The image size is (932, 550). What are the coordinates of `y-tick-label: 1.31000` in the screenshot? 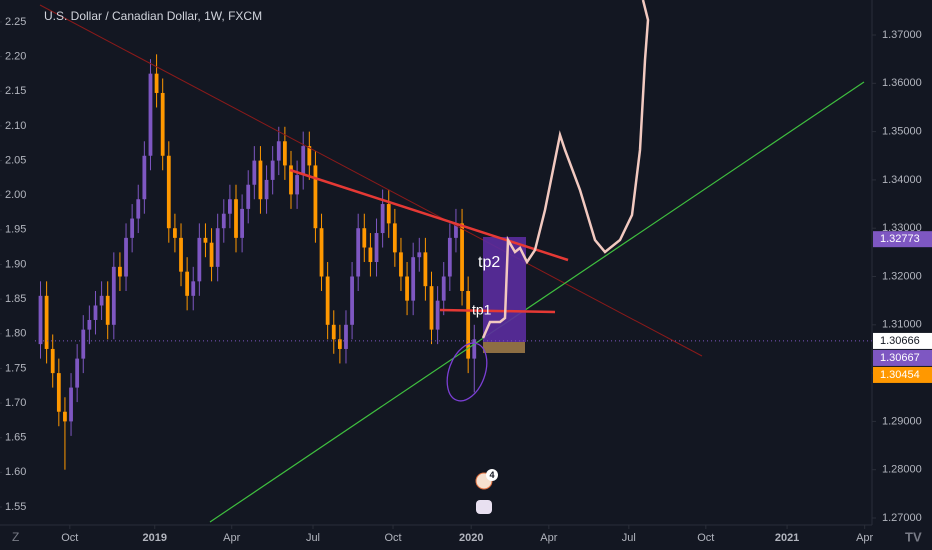 It's located at (902, 325).